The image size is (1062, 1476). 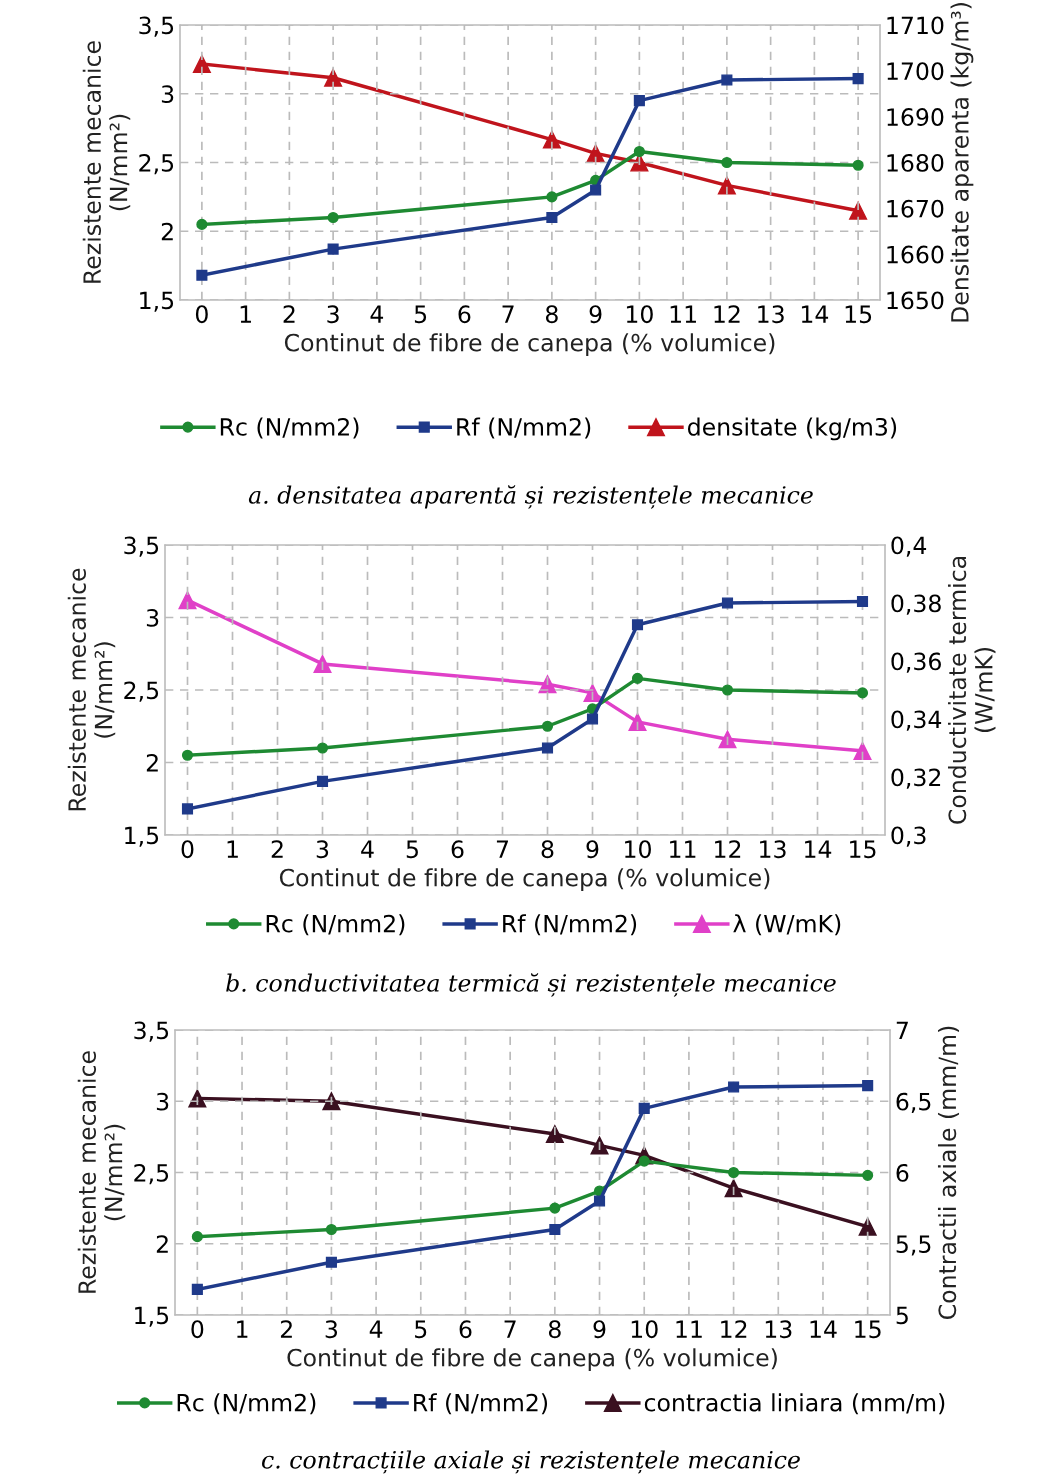 What do you see at coordinates (915, 162) in the screenshot?
I see `y2-tick-label: 1680` at bounding box center [915, 162].